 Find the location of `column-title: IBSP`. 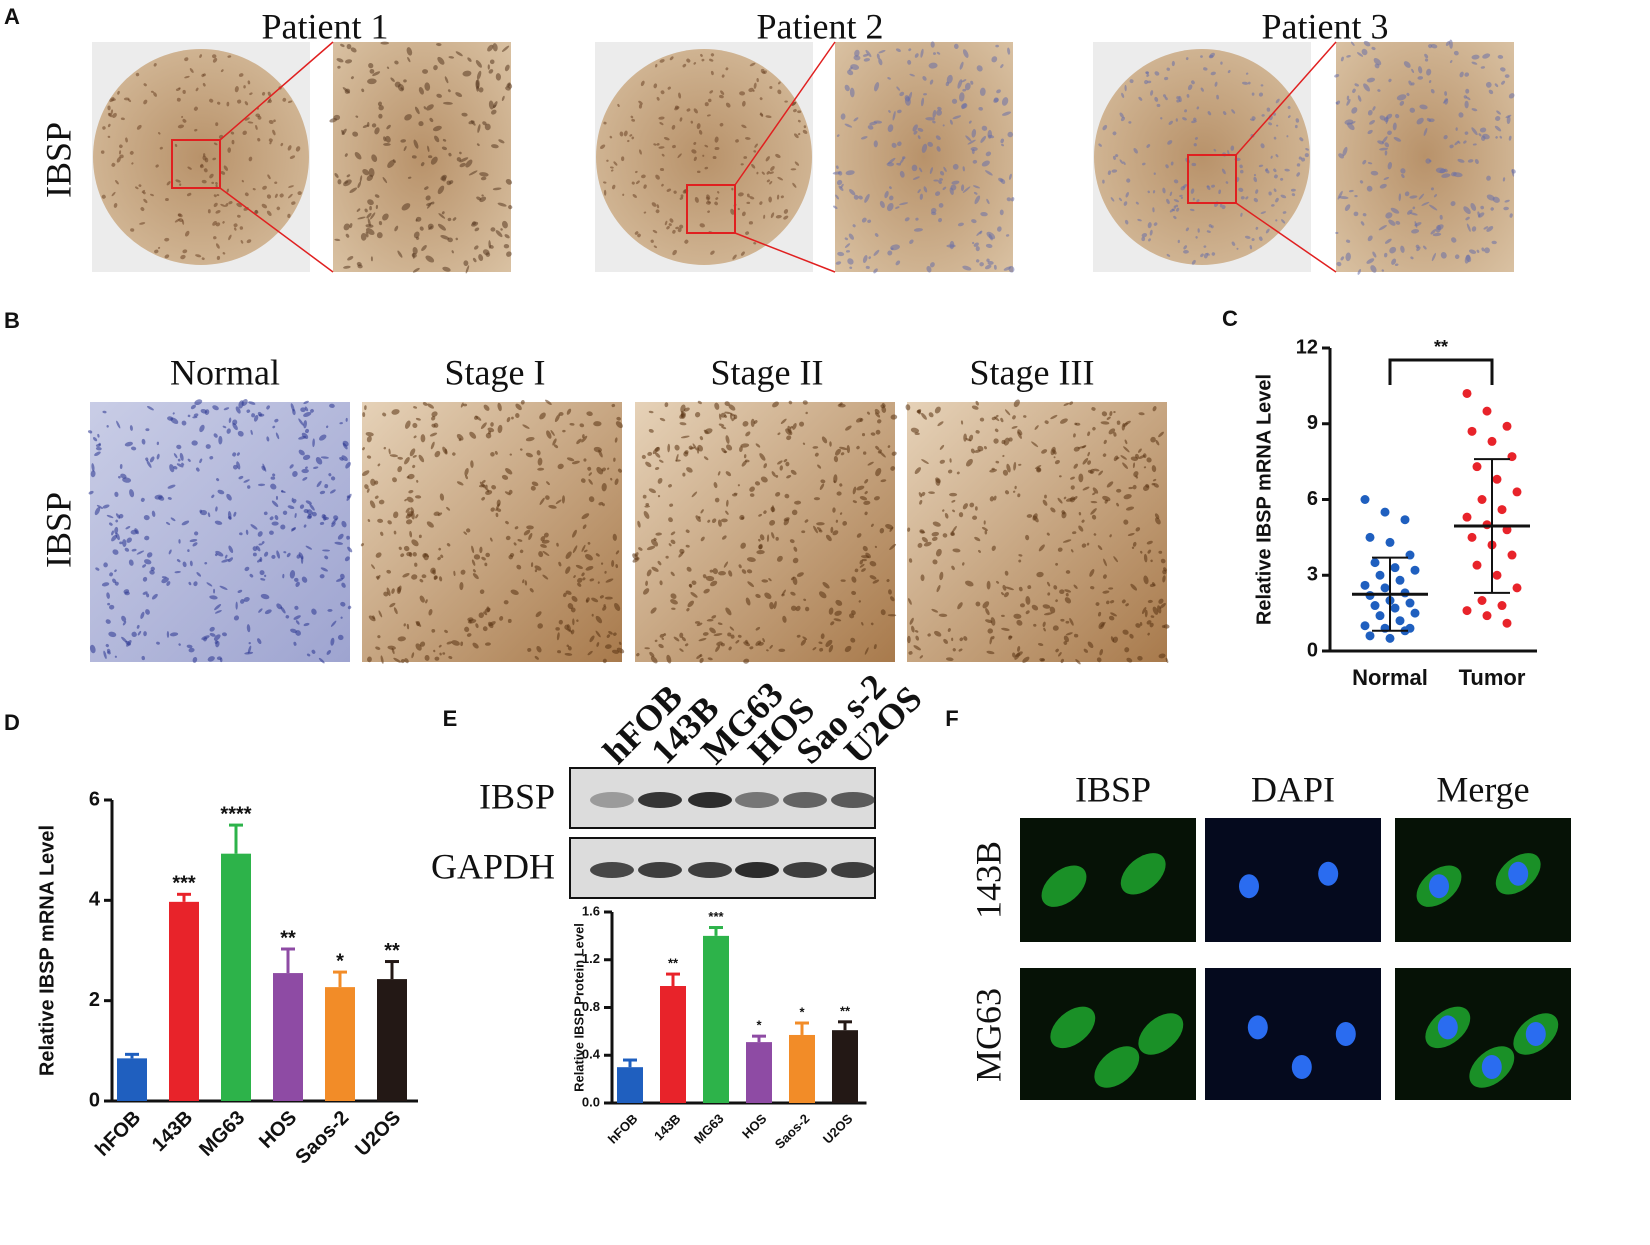

column-title: IBSP is located at coordinates (1113, 789).